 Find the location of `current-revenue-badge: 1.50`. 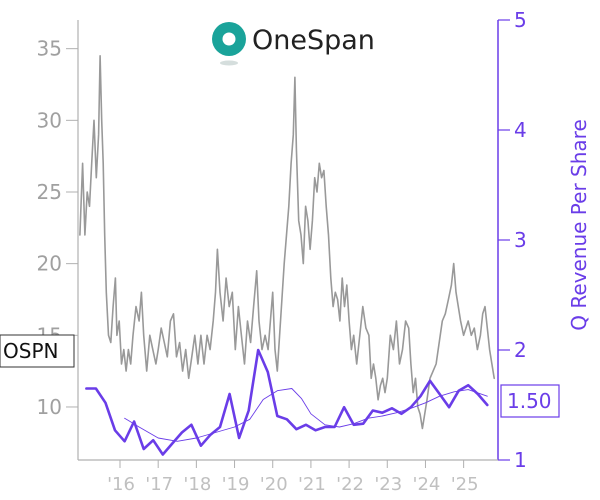

current-revenue-badge: 1.50 is located at coordinates (530, 401).